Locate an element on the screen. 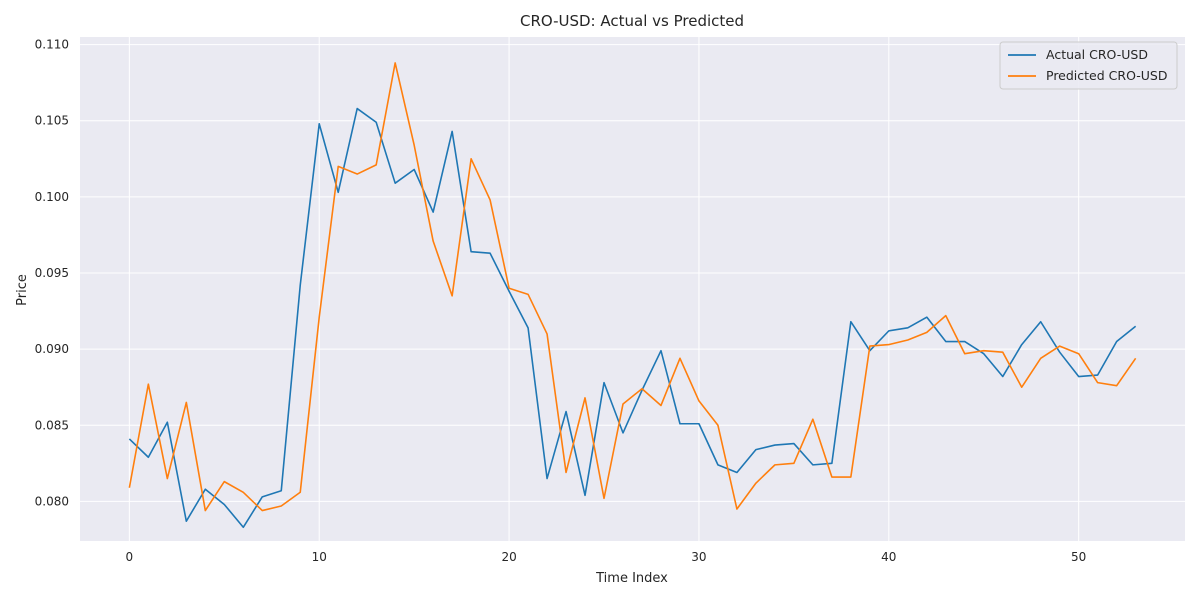 The image size is (1200, 600). y-tick-label: 0.110 is located at coordinates (52, 45).